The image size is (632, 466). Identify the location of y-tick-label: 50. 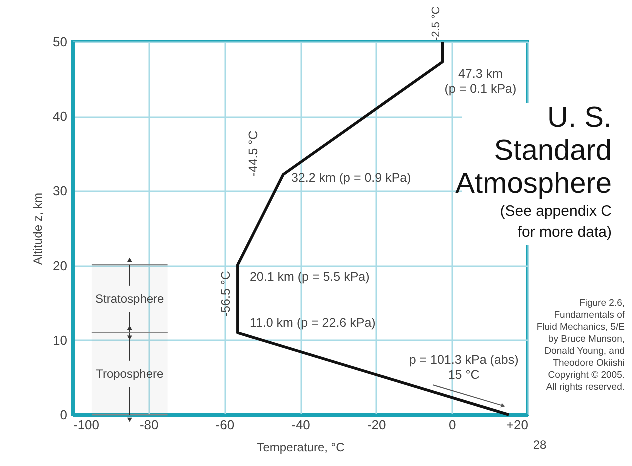
(60, 42).